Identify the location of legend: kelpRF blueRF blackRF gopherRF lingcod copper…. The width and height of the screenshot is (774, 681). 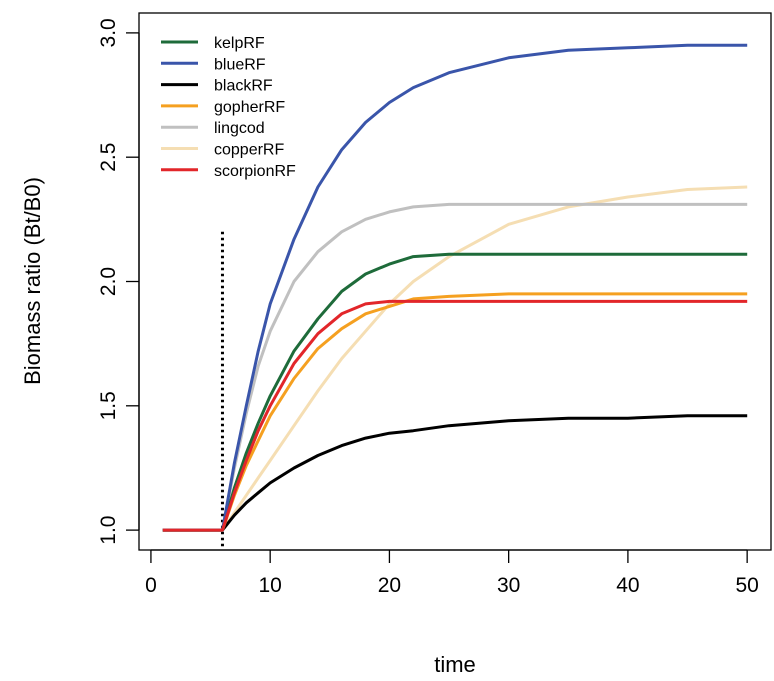
(228, 107).